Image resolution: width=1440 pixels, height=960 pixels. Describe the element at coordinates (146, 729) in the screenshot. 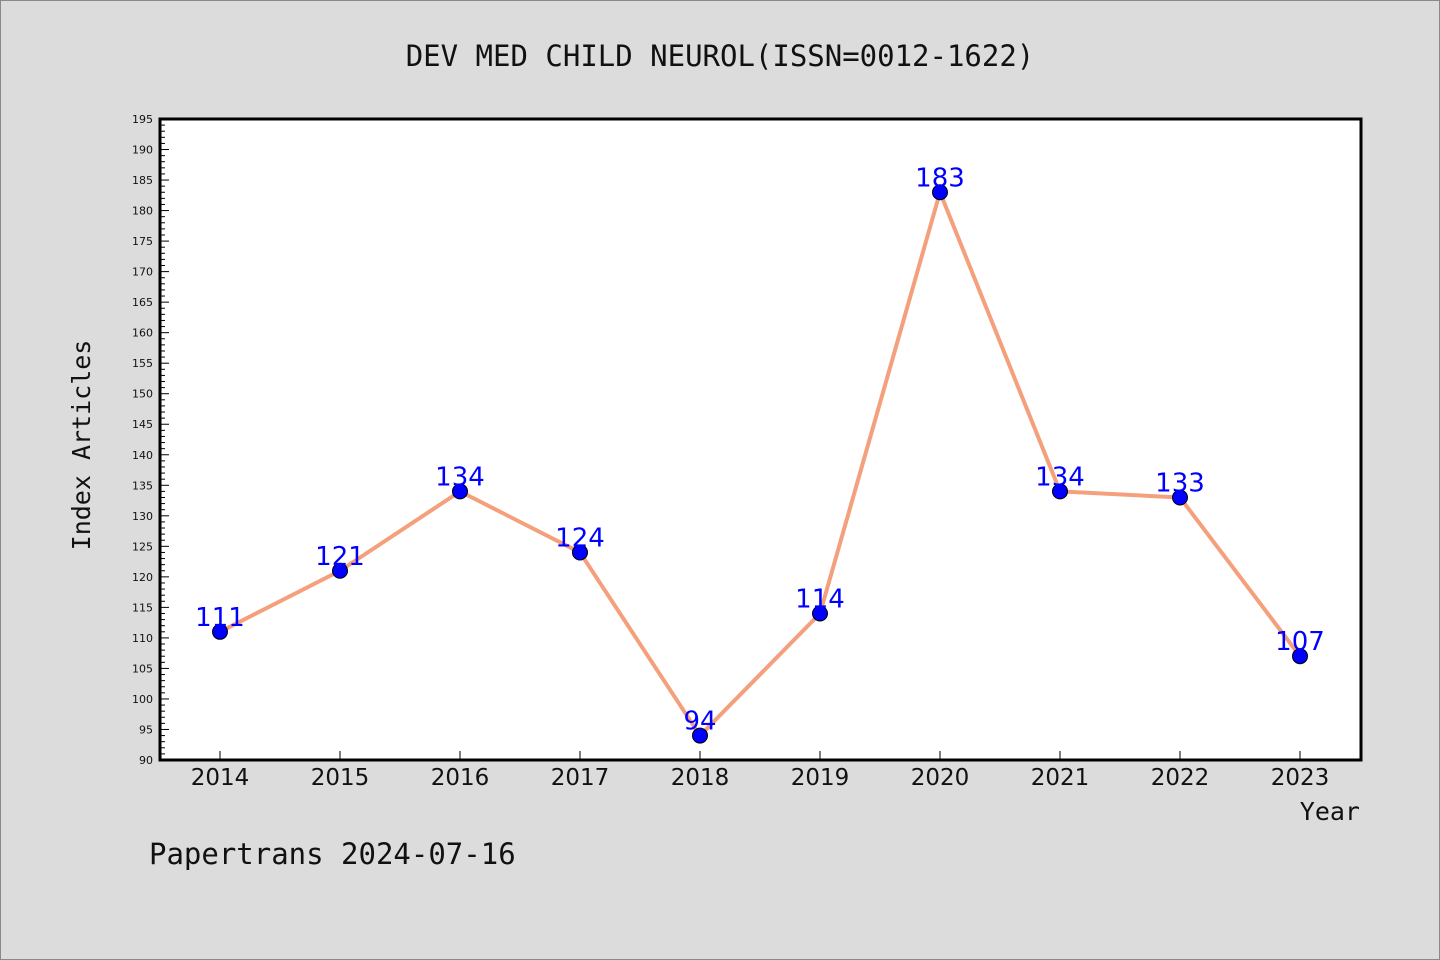

I see `y-tick-label: 95` at that location.